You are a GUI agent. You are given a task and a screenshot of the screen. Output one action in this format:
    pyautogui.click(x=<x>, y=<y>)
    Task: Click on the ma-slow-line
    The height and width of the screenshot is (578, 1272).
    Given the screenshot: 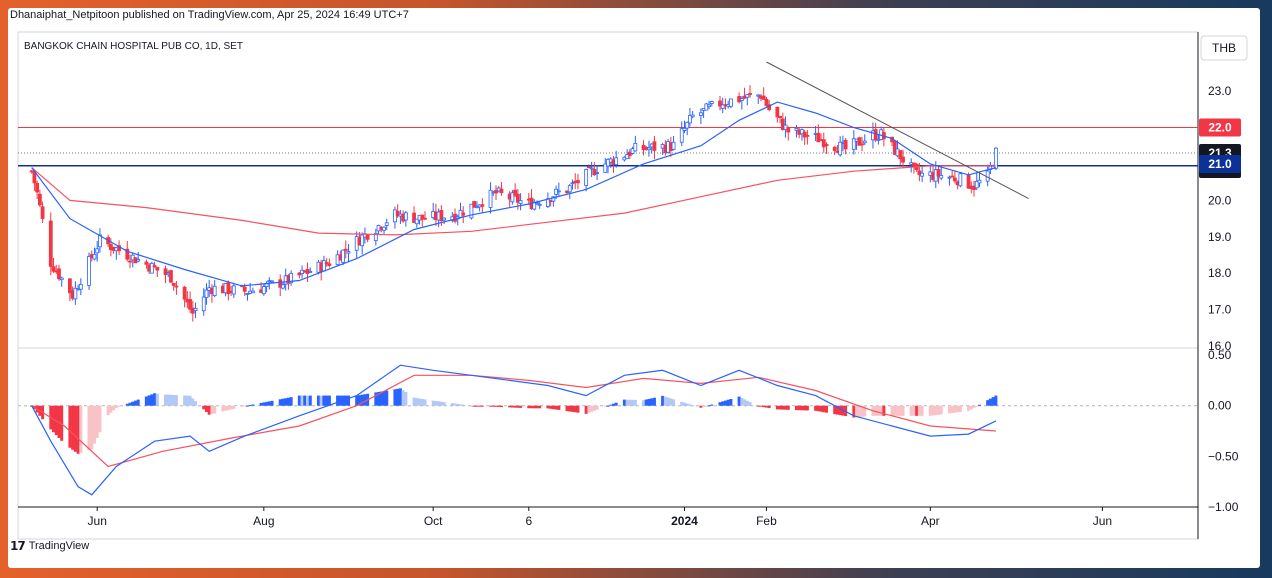 What is the action you would take?
    pyautogui.click(x=513, y=200)
    